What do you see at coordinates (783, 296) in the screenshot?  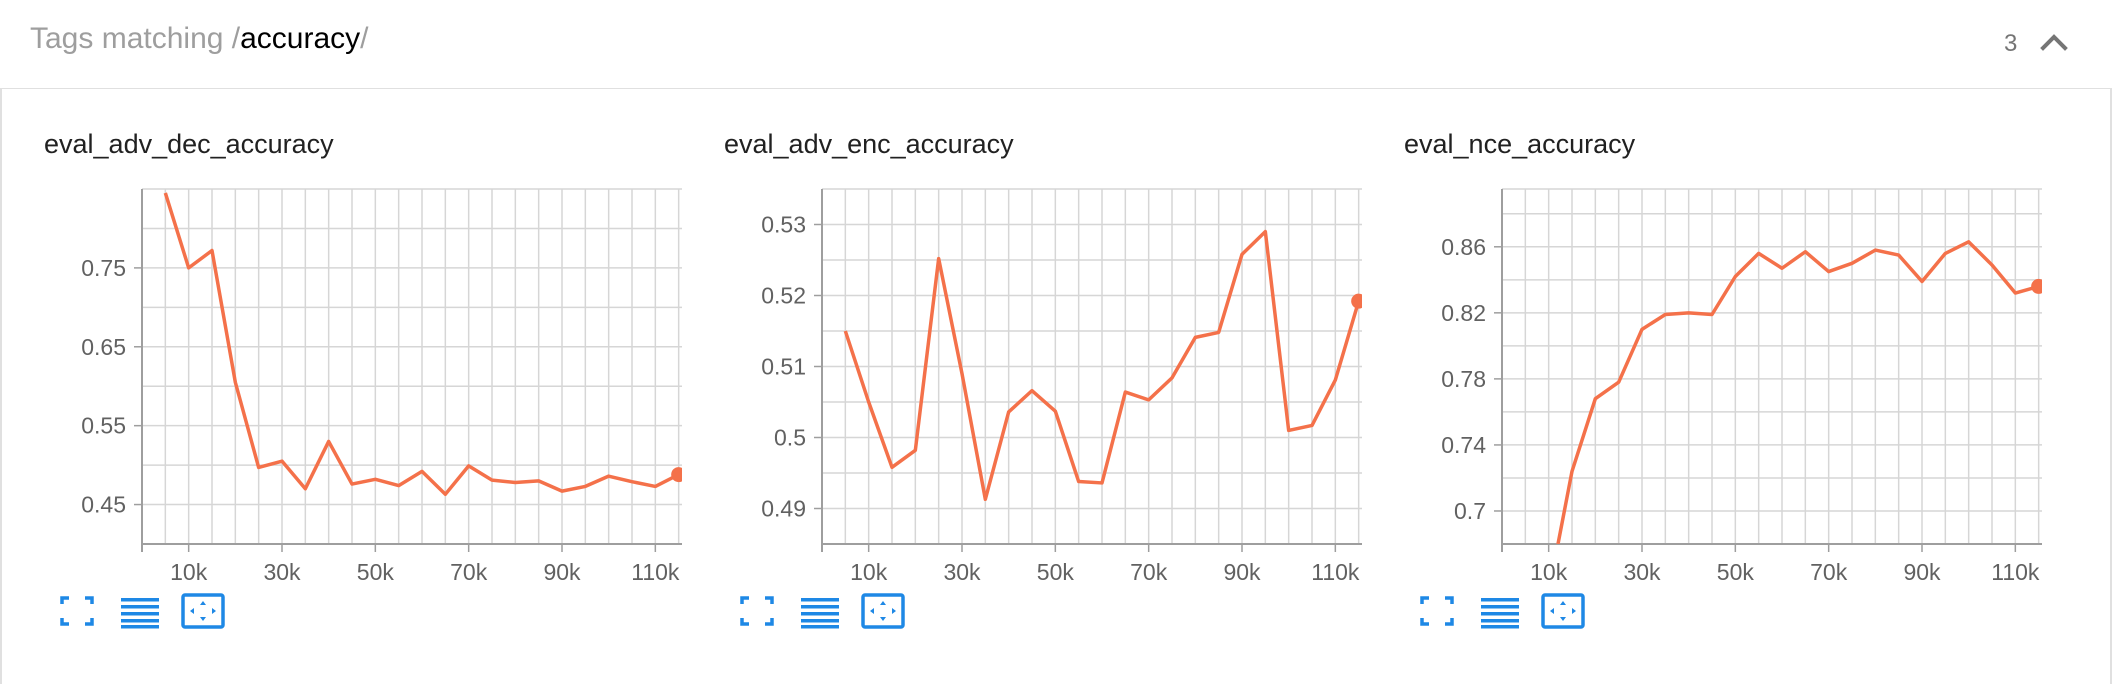 I see `y-tick-label: 0.52` at bounding box center [783, 296].